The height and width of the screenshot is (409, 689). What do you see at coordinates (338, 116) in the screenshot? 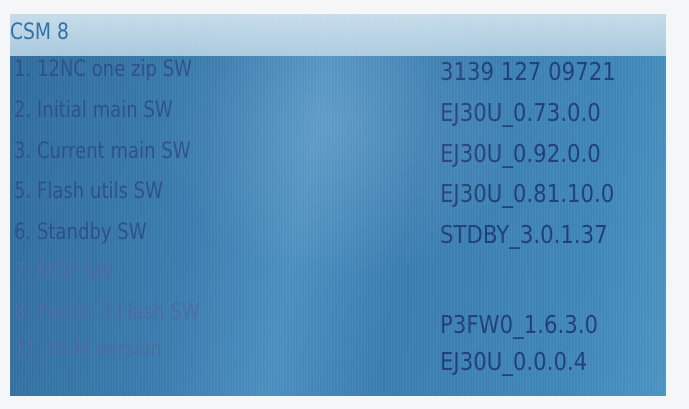
I see `menu-row-initial-main-sw: 2. Initial main SW EJ30U_0.73.0.0` at bounding box center [338, 116].